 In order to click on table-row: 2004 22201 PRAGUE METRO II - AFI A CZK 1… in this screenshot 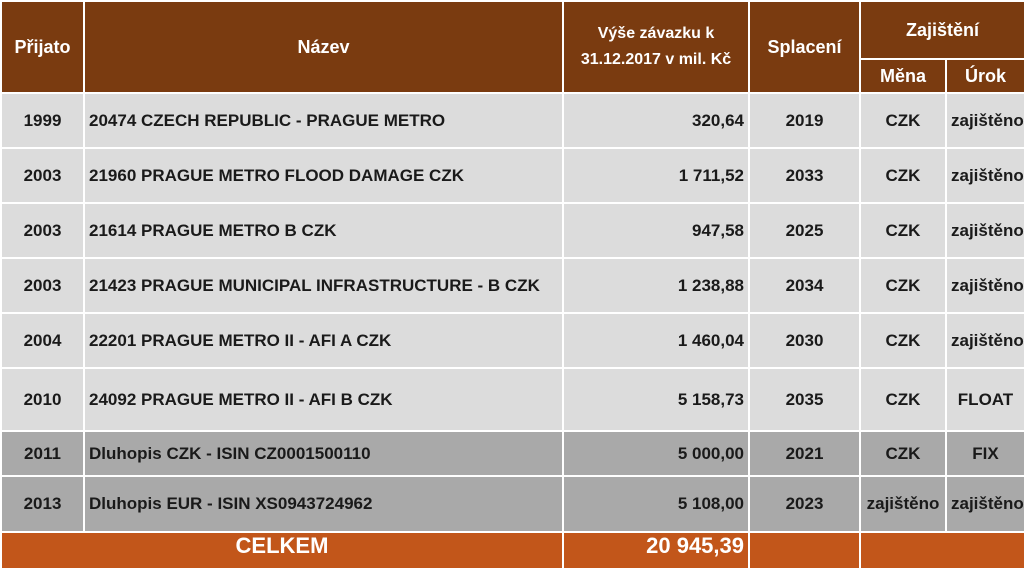, I will do `click(512, 340)`.